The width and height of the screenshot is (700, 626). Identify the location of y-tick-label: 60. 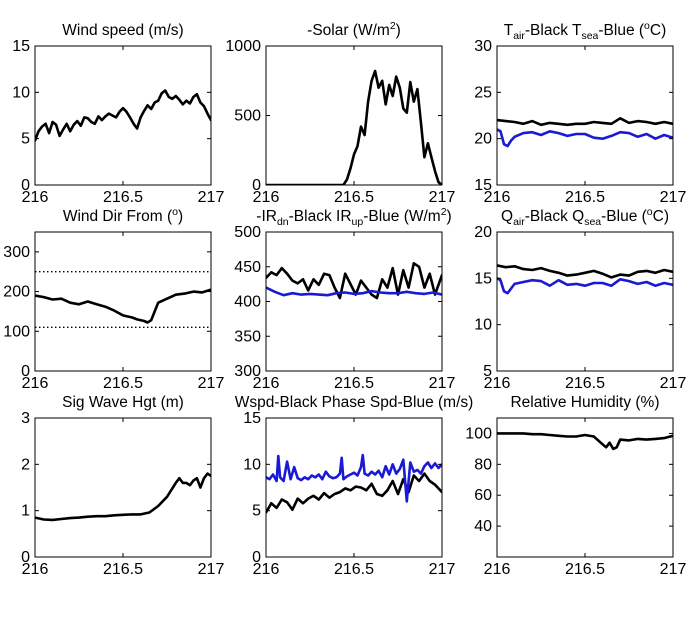
(483, 495).